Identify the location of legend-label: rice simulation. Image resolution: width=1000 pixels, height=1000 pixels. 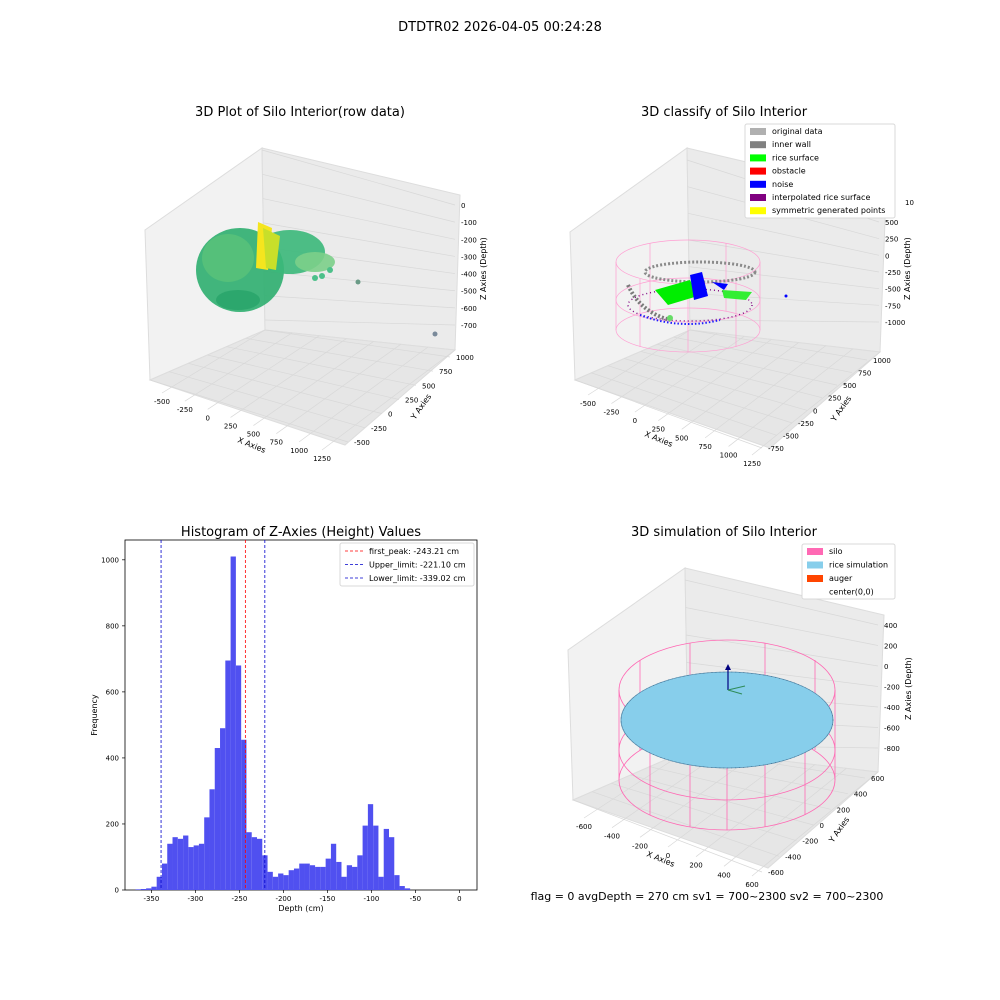
(858, 565).